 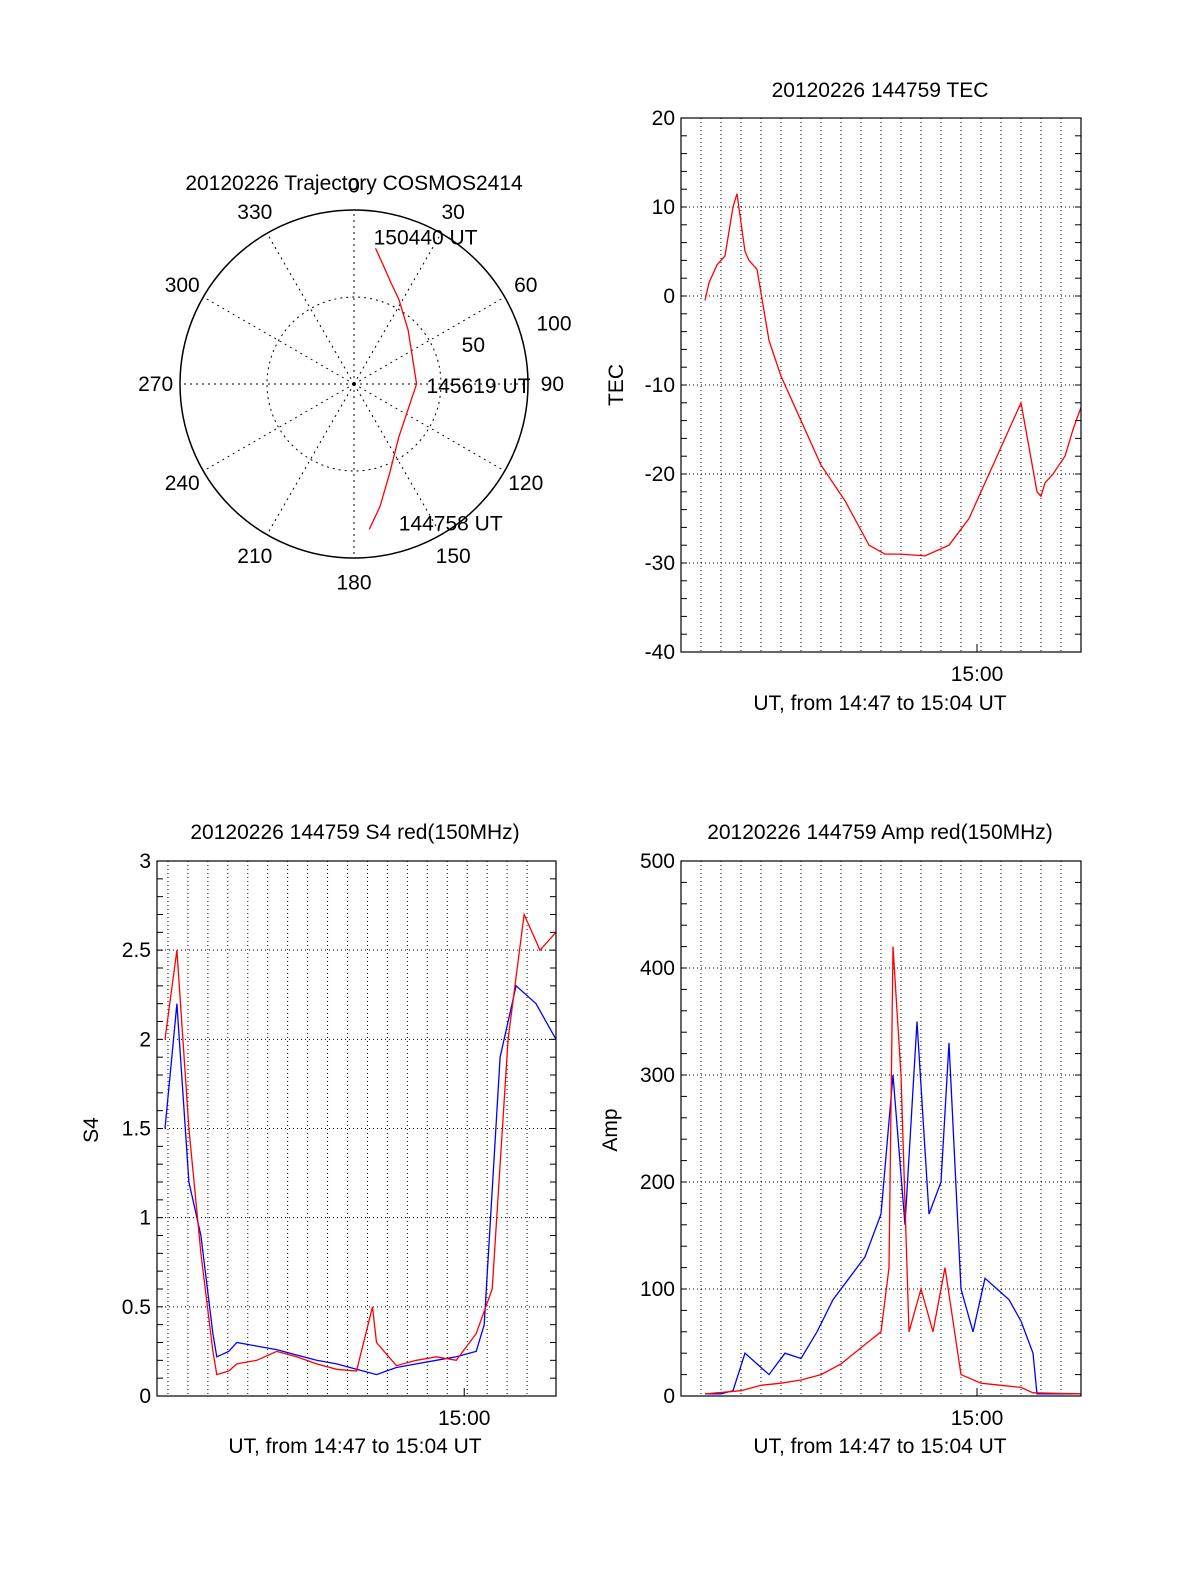 What do you see at coordinates (616, 385) in the screenshot?
I see `tec-ylabel: TEC` at bounding box center [616, 385].